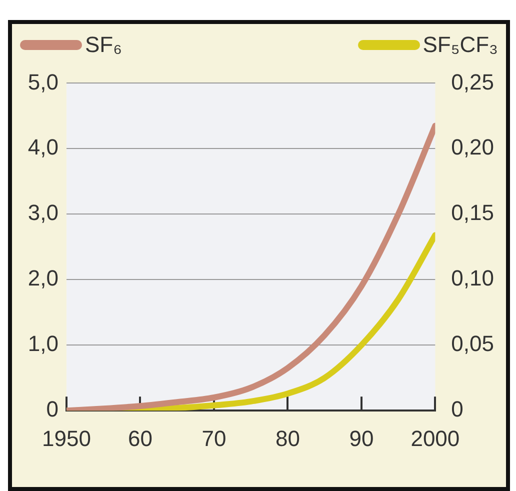 The image size is (516, 491). Describe the element at coordinates (361, 438) in the screenshot. I see `x-tick-label: 90` at that location.